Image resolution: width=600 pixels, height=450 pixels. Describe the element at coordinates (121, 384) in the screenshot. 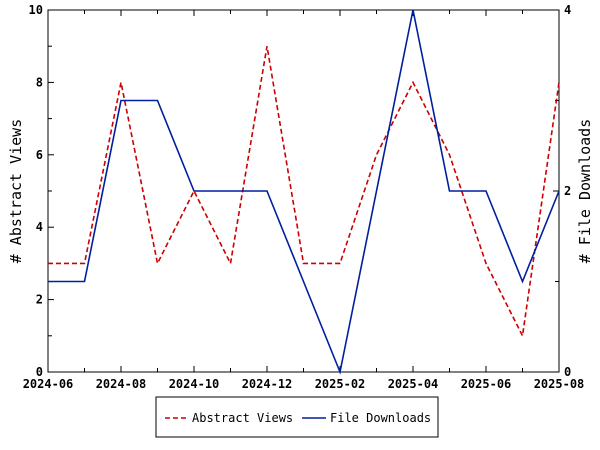

I see `x-tick-label: 2024-08` at that location.